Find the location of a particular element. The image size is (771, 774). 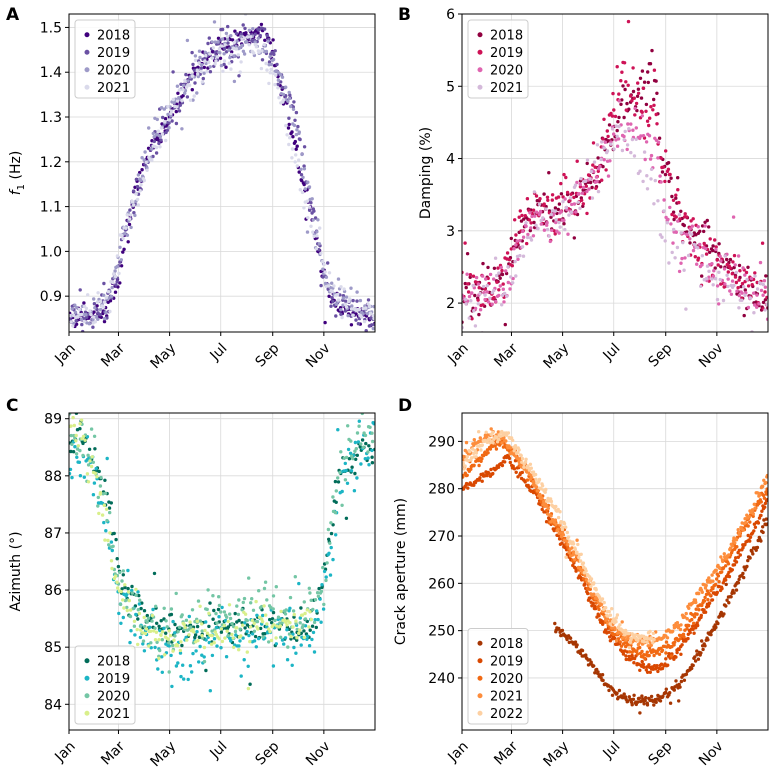

legend-marker-2019 is located at coordinates (87, 52).